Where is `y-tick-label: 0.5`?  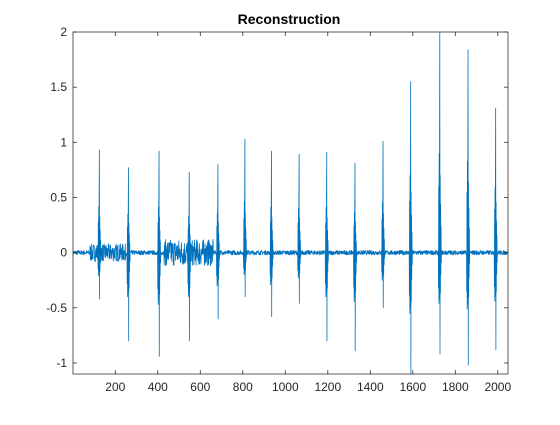 y-tick-label: 0.5 is located at coordinates (58, 197).